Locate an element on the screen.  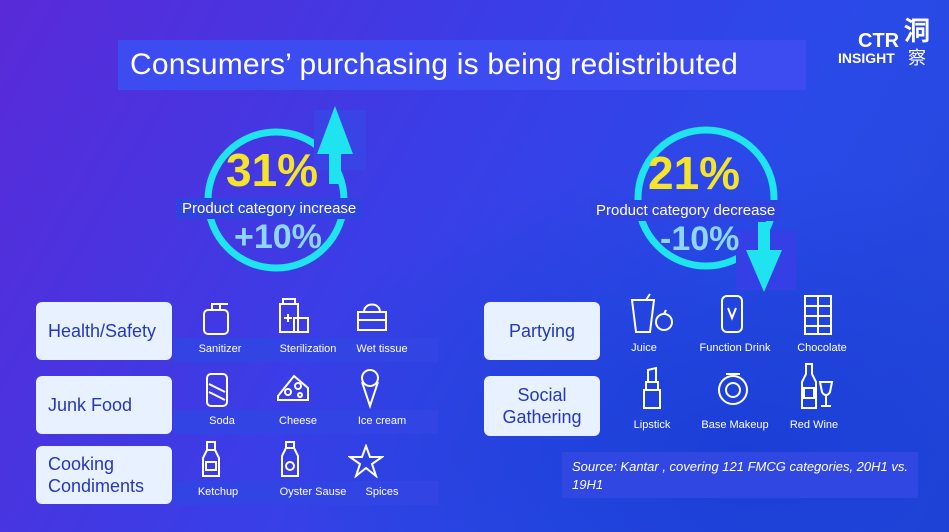
decrease-change: -10% is located at coordinates (700, 239).